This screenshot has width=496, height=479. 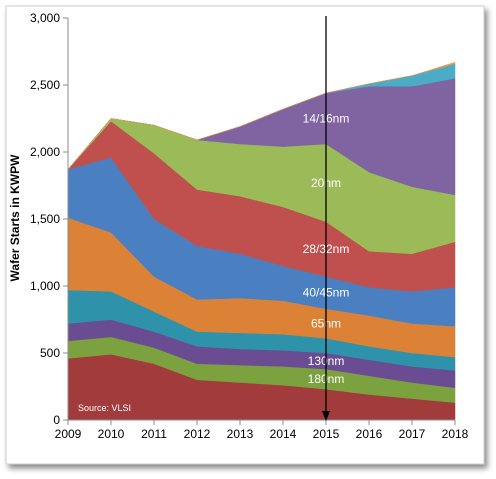 I want to click on x-tick-label: 2018, so click(x=455, y=434).